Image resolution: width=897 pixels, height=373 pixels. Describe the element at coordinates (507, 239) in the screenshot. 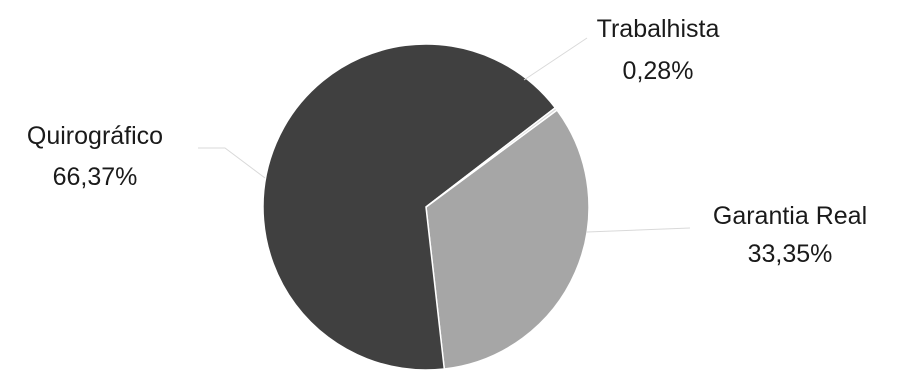

I see `pie-slice-garantia-real` at that location.